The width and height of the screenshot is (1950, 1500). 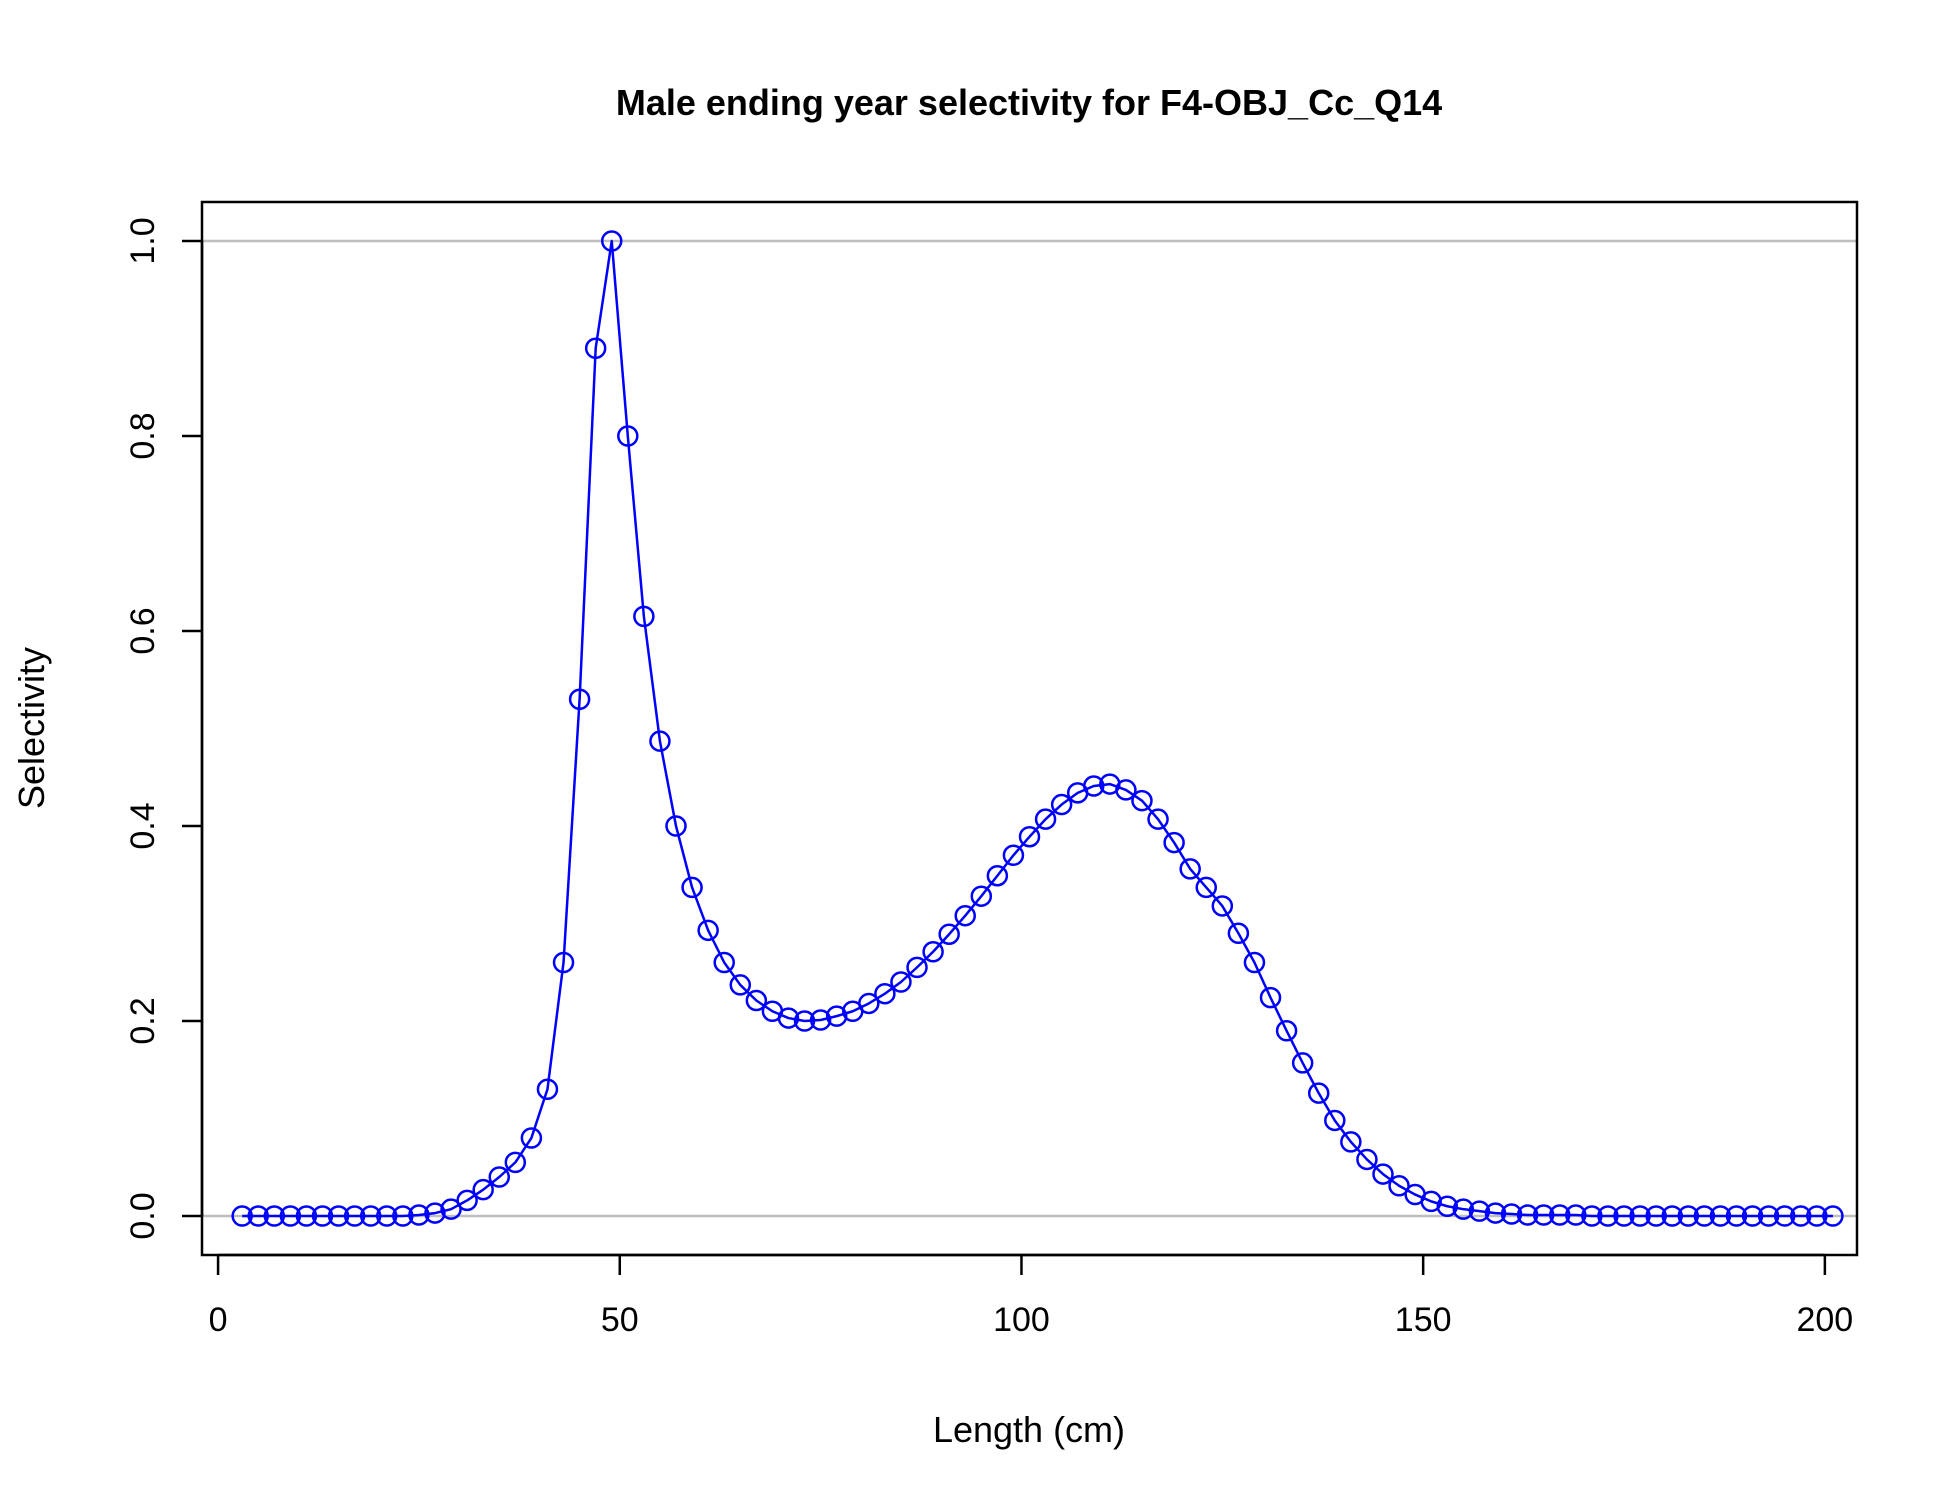 What do you see at coordinates (143, 240) in the screenshot?
I see `y-tick-label: 1.0` at bounding box center [143, 240].